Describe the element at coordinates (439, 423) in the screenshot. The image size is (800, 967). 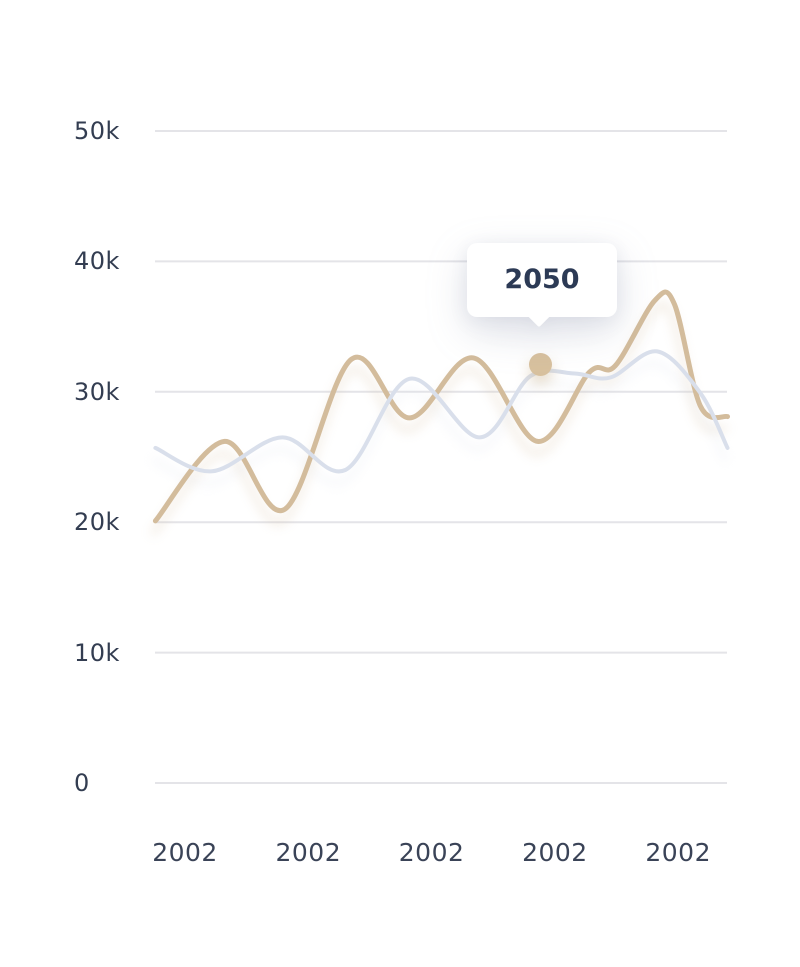
I see `secondary-series-shadow` at that location.